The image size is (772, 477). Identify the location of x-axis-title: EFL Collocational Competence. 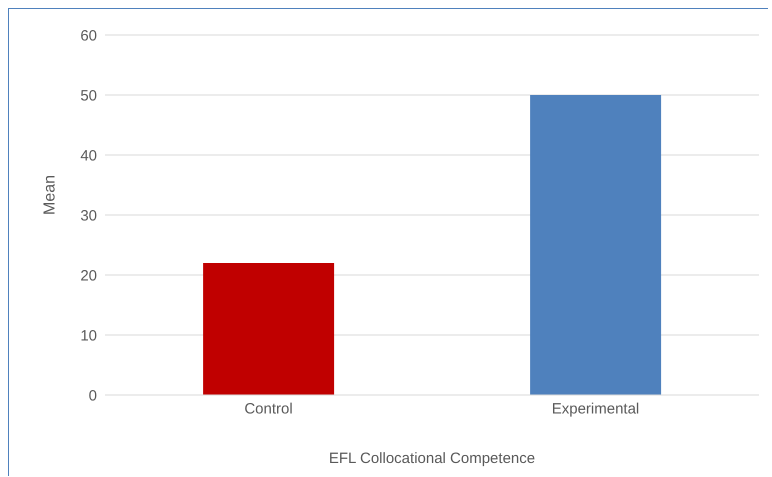
(432, 458).